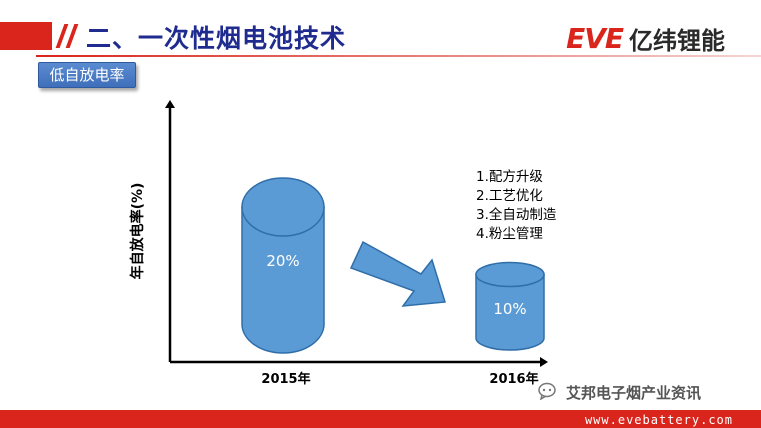  What do you see at coordinates (509, 309) in the screenshot?
I see `data-label-1: 10%` at bounding box center [509, 309].